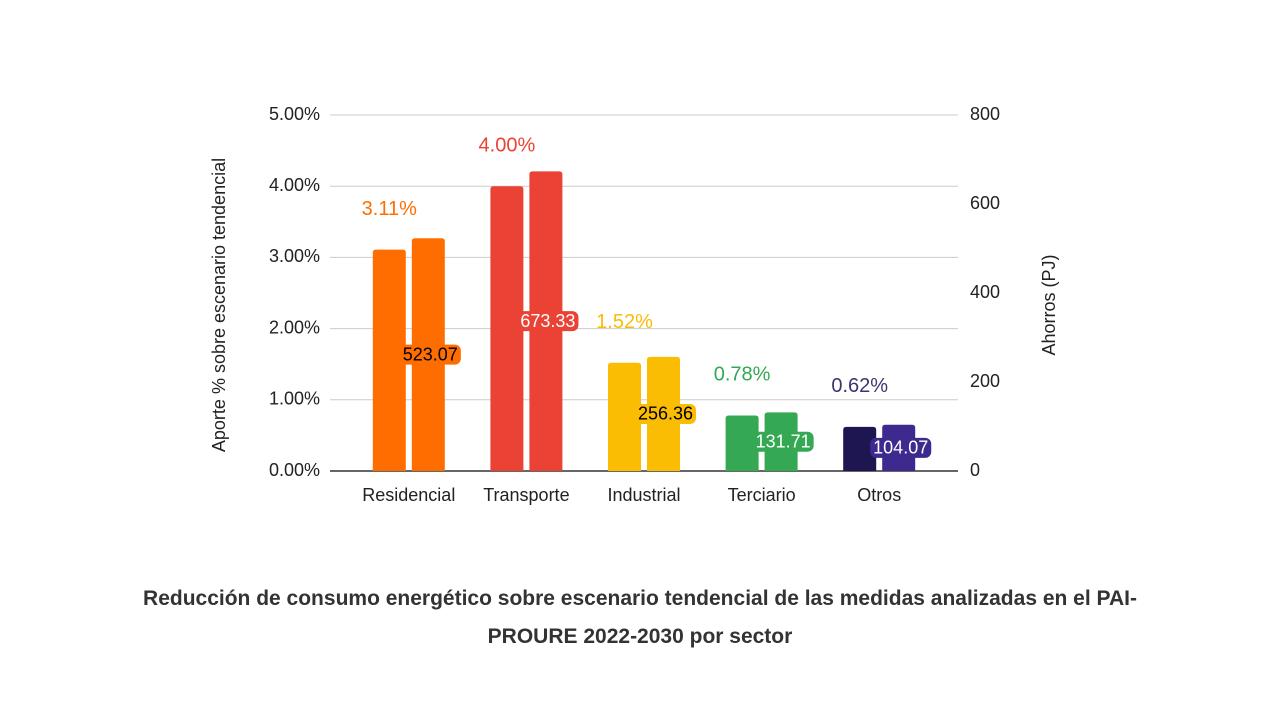 Image resolution: width=1280 pixels, height=720 pixels. I want to click on y-axis-label: Aporte % sobre escenario tendencial, so click(219, 305).